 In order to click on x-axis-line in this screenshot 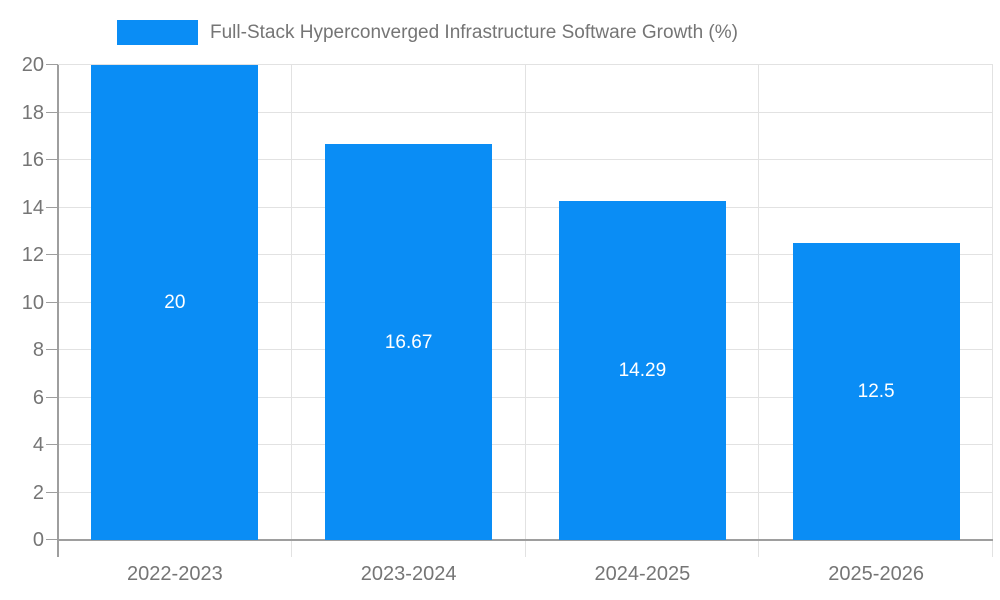, I will do `click(525, 540)`.